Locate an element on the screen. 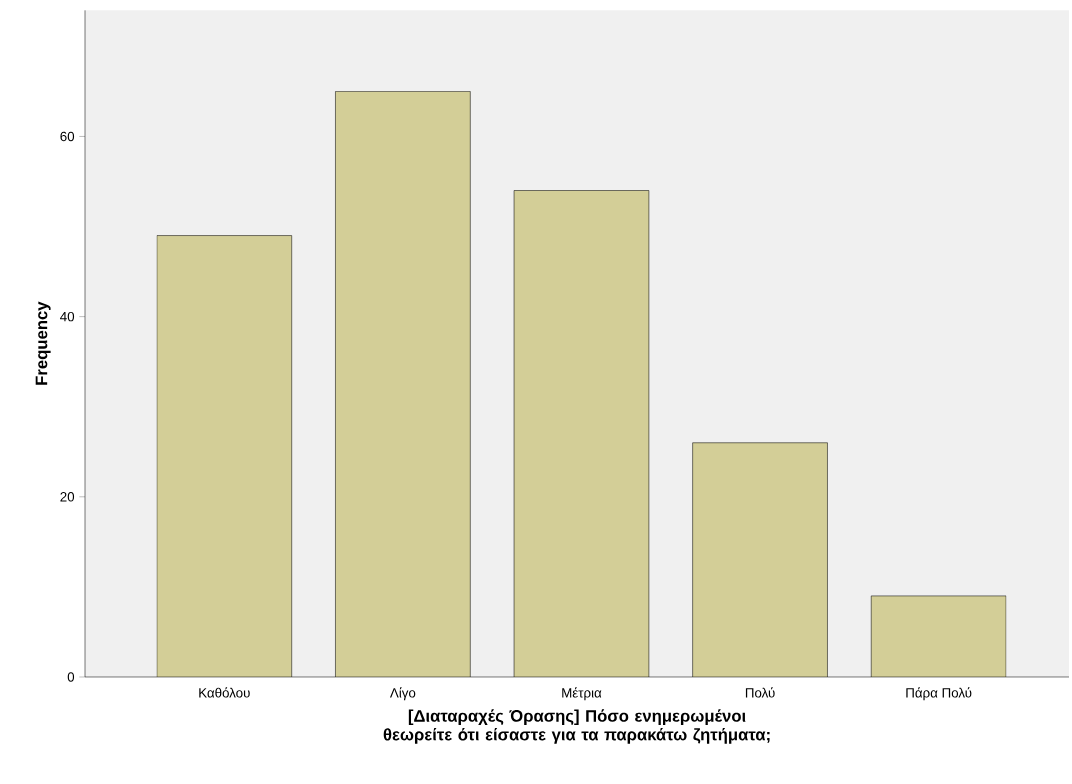 The image size is (1072, 784). y-tick-label: 0 is located at coordinates (71, 677).